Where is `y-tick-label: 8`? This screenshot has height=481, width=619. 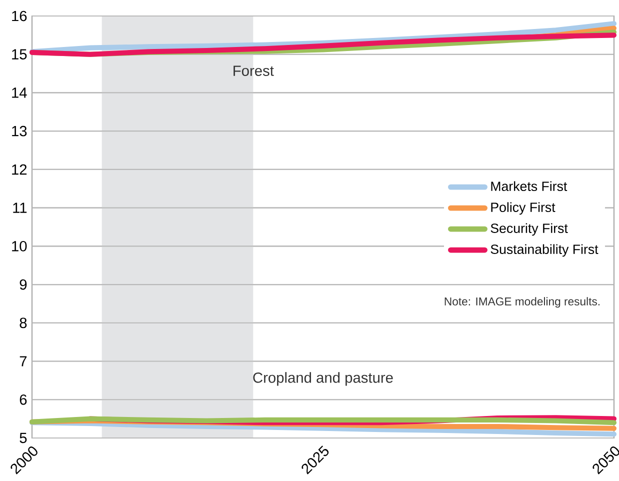 y-tick-label: 8 is located at coordinates (23, 323).